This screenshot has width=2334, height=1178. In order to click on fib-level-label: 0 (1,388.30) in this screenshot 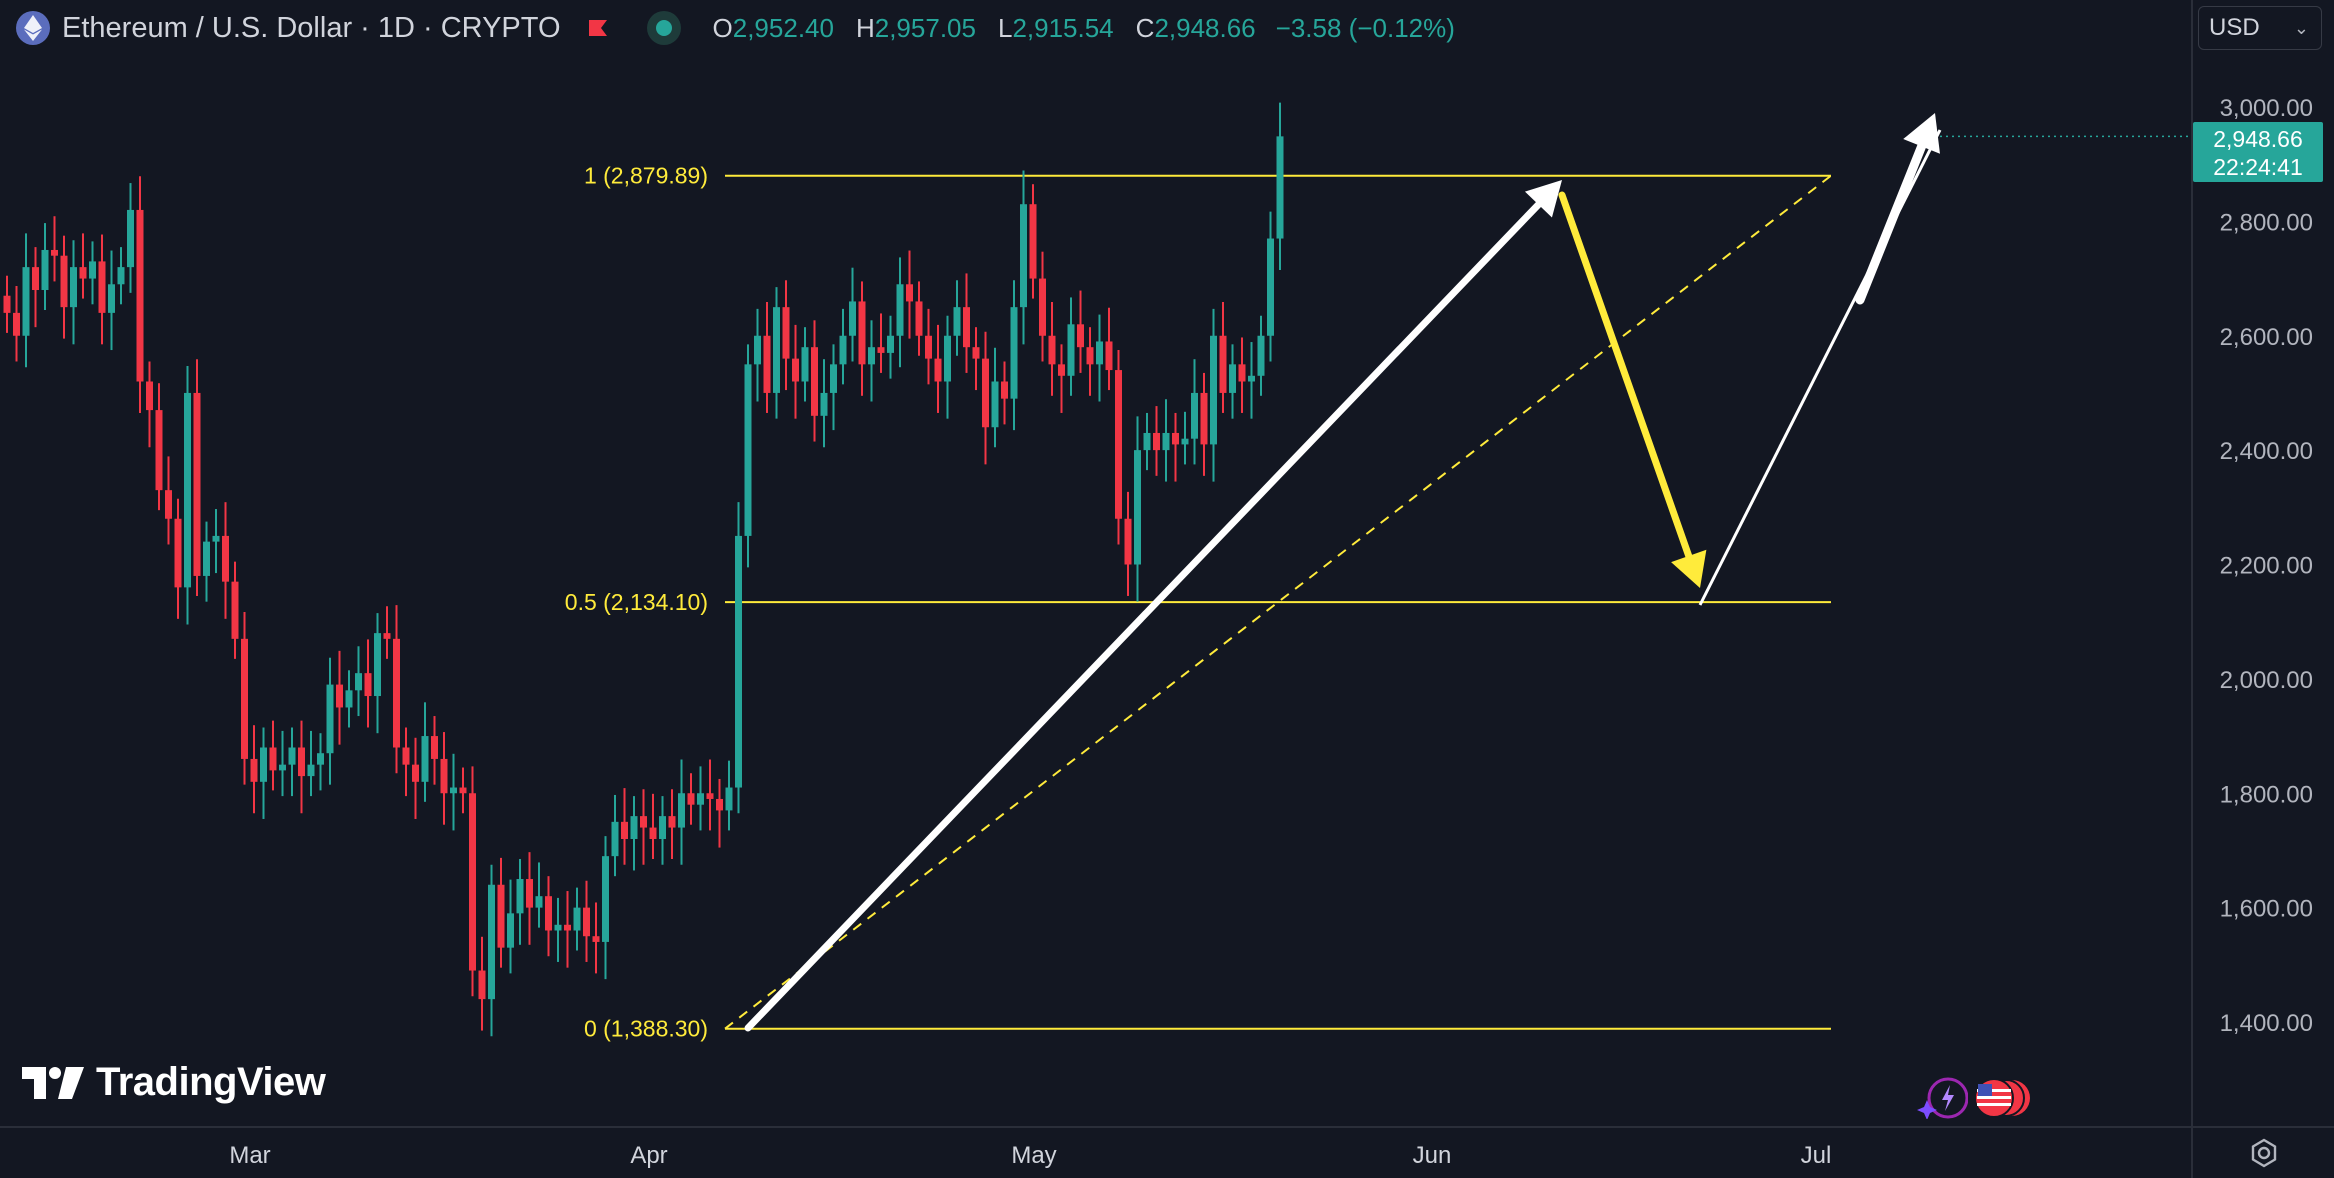, I will do `click(646, 1029)`.